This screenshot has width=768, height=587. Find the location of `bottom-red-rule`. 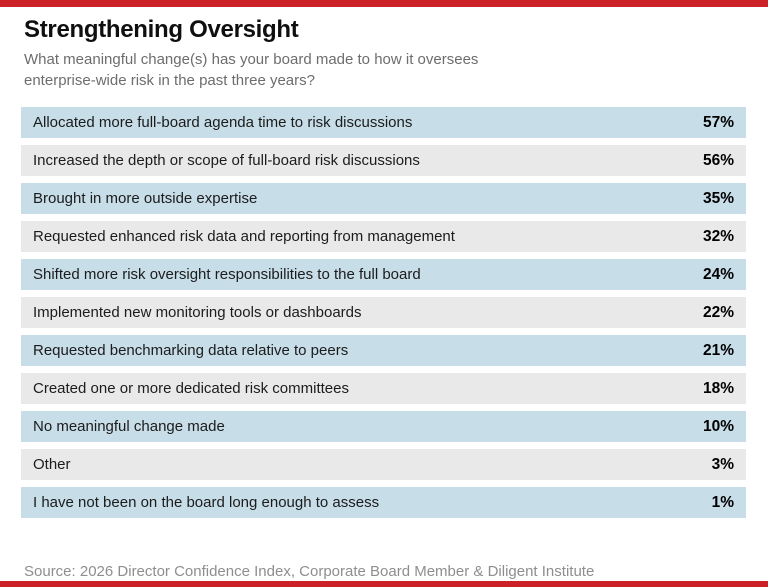

bottom-red-rule is located at coordinates (384, 584).